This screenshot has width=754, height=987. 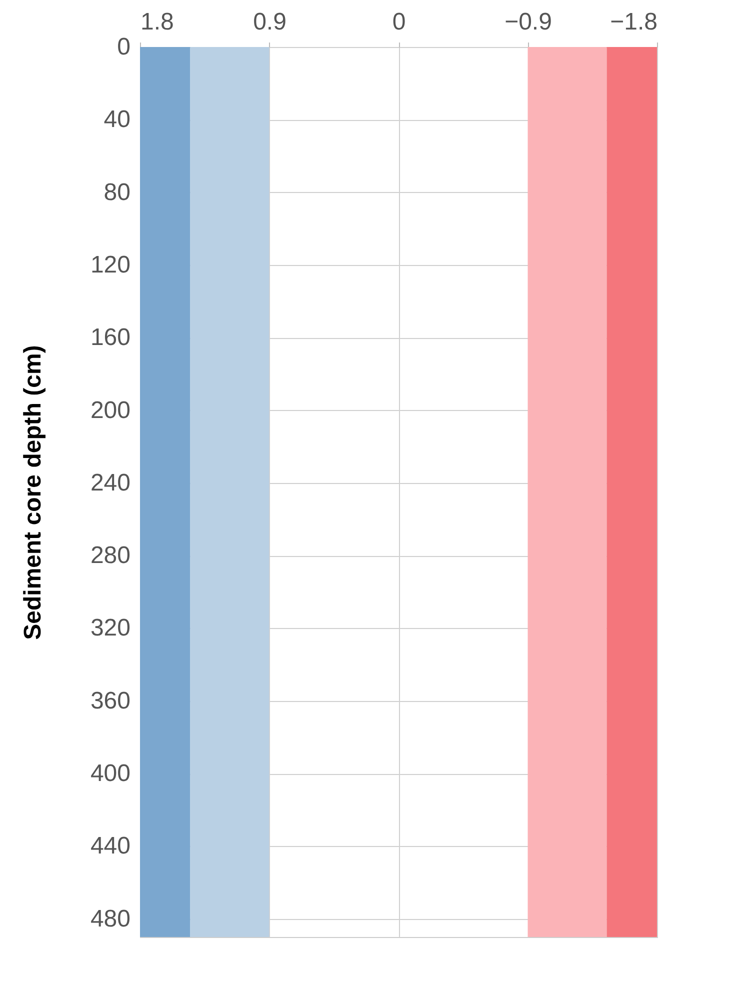 I want to click on x-tick-label: 0.9, so click(x=269, y=22).